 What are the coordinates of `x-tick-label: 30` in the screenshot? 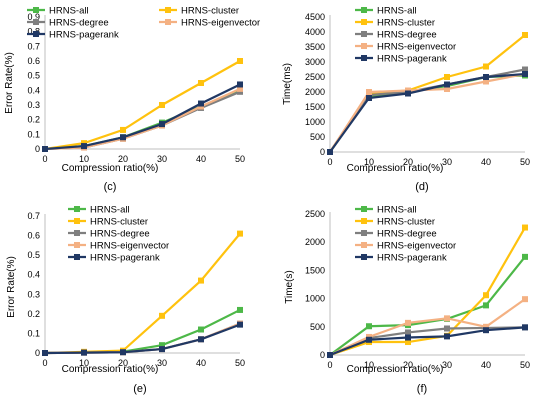 It's located at (447, 365).